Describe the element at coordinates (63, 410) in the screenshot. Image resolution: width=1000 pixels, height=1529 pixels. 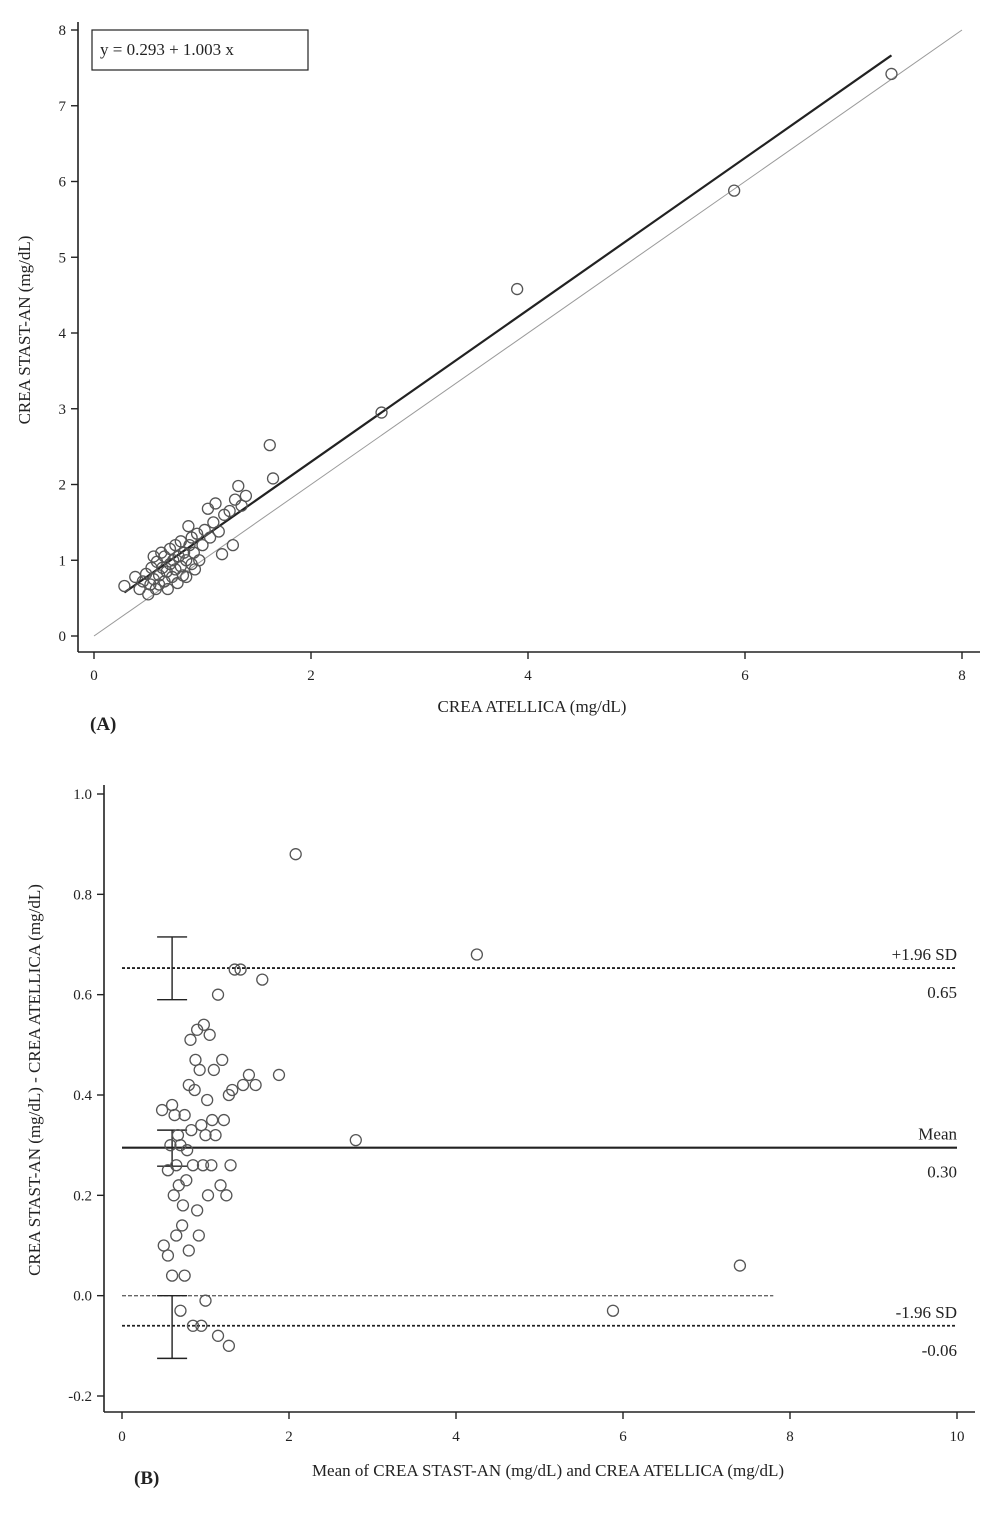
I see `y-tick-label: 3` at that location.